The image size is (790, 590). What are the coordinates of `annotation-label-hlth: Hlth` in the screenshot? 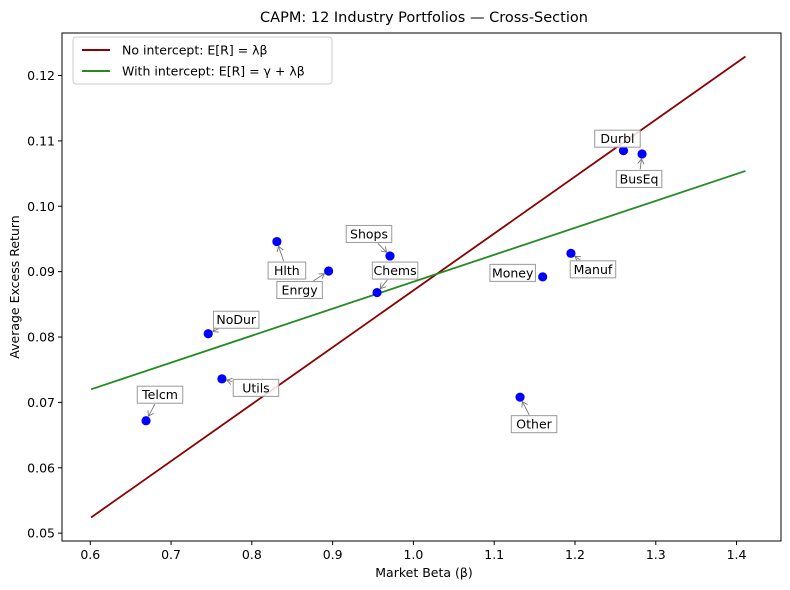 It's located at (287, 270).